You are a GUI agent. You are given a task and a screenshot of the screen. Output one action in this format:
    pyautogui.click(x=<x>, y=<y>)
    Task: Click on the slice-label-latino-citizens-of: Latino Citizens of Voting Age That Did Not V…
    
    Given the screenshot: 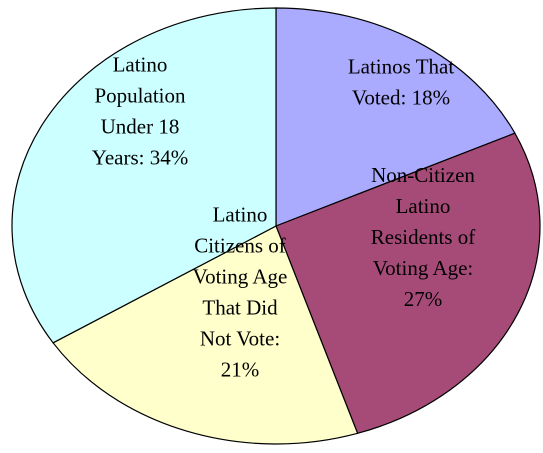 What is the action you would take?
    pyautogui.click(x=240, y=291)
    